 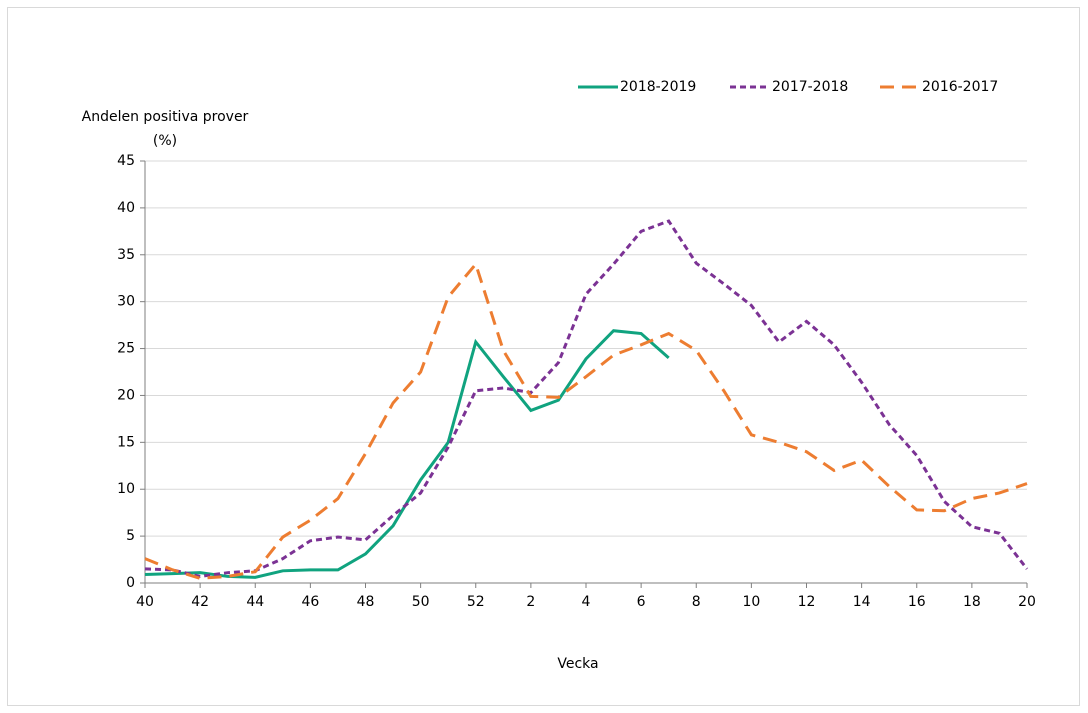 I want to click on legend-label: 2018-2019, so click(x=658, y=87).